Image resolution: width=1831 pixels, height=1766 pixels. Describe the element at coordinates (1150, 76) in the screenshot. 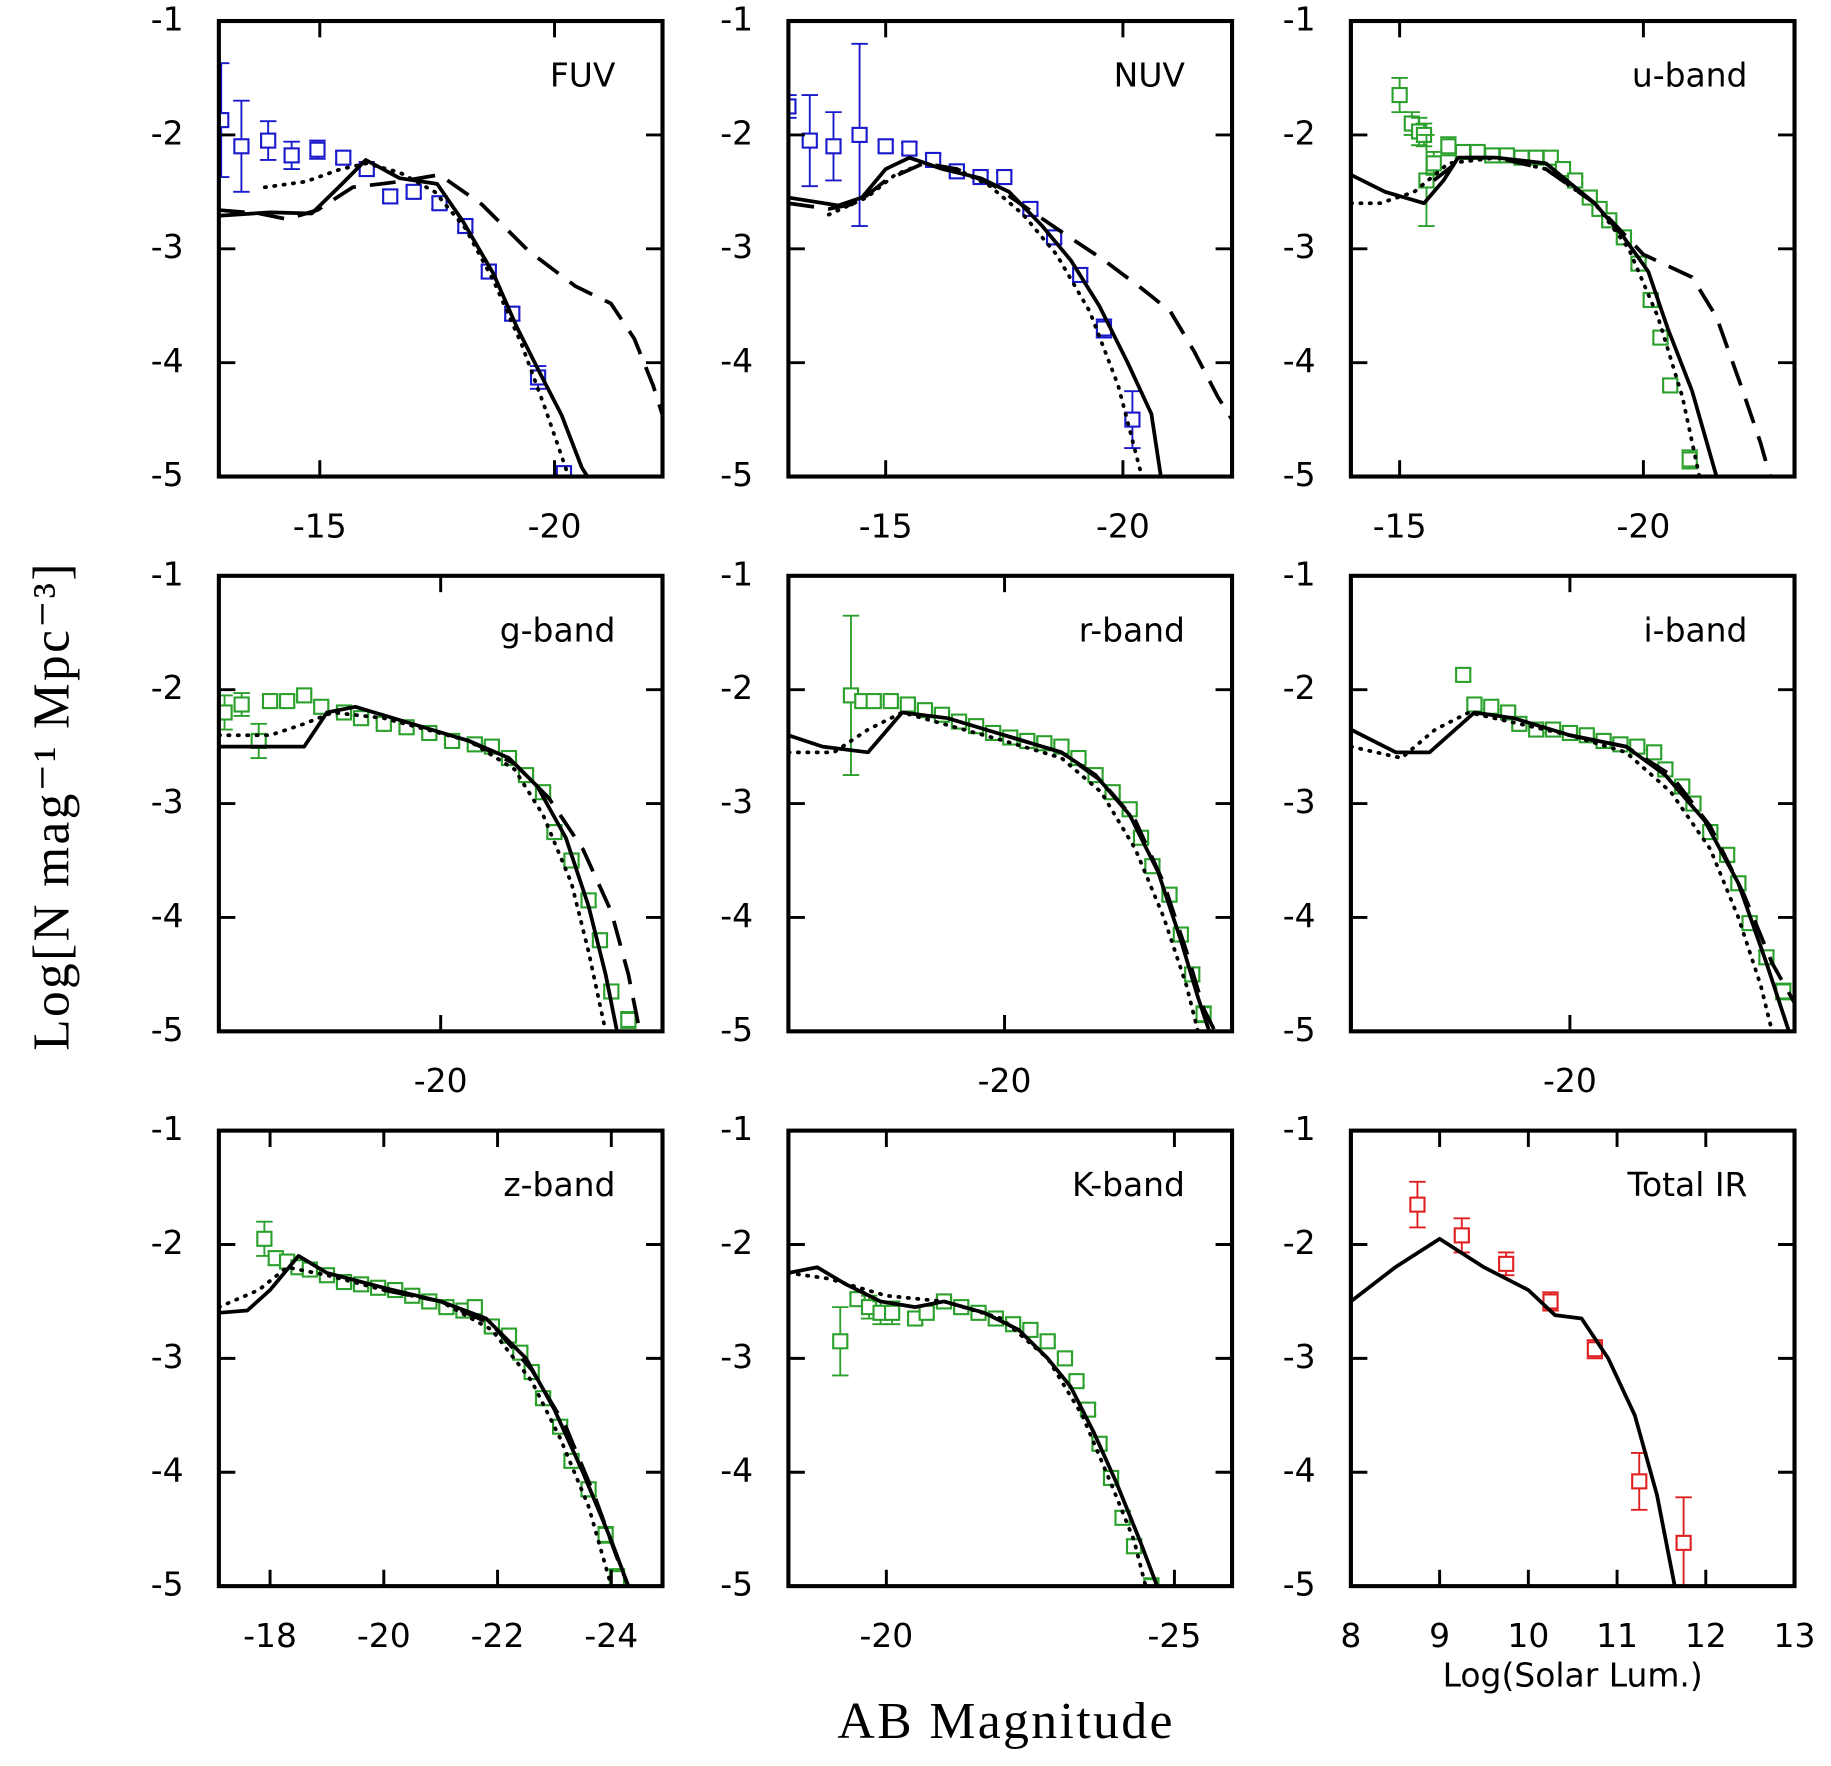

I see `panel-label: NUV` at that location.